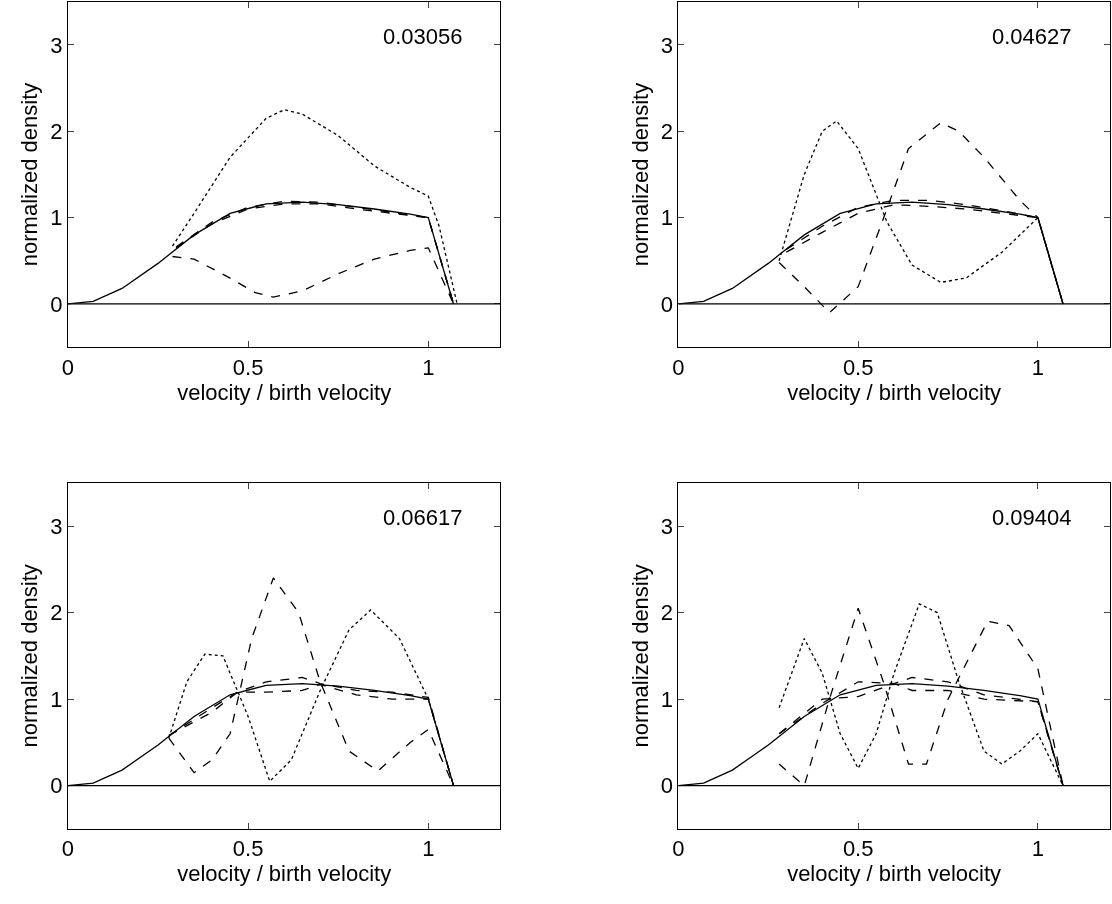 This screenshot has height=904, width=1112. What do you see at coordinates (1032, 36) in the screenshot?
I see `annotation: 0.04627` at bounding box center [1032, 36].